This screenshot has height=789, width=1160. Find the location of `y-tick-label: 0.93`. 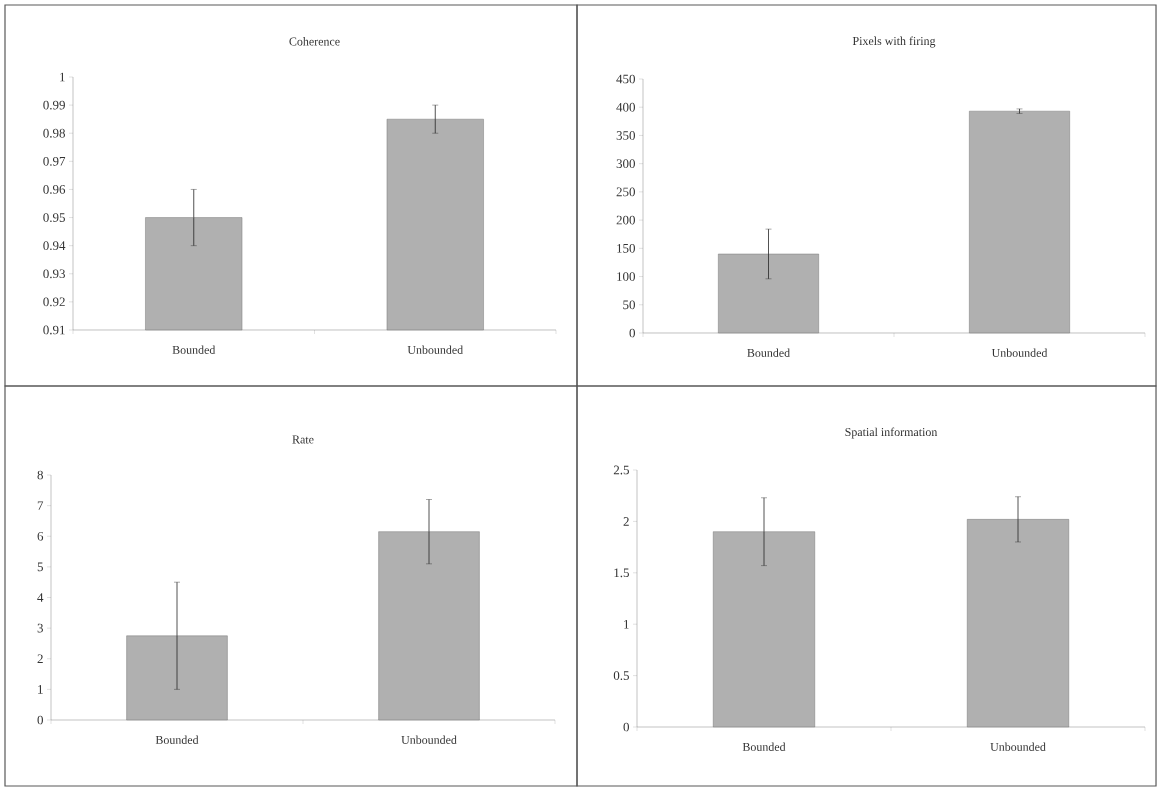

y-tick-label: 0.93 is located at coordinates (54, 274).